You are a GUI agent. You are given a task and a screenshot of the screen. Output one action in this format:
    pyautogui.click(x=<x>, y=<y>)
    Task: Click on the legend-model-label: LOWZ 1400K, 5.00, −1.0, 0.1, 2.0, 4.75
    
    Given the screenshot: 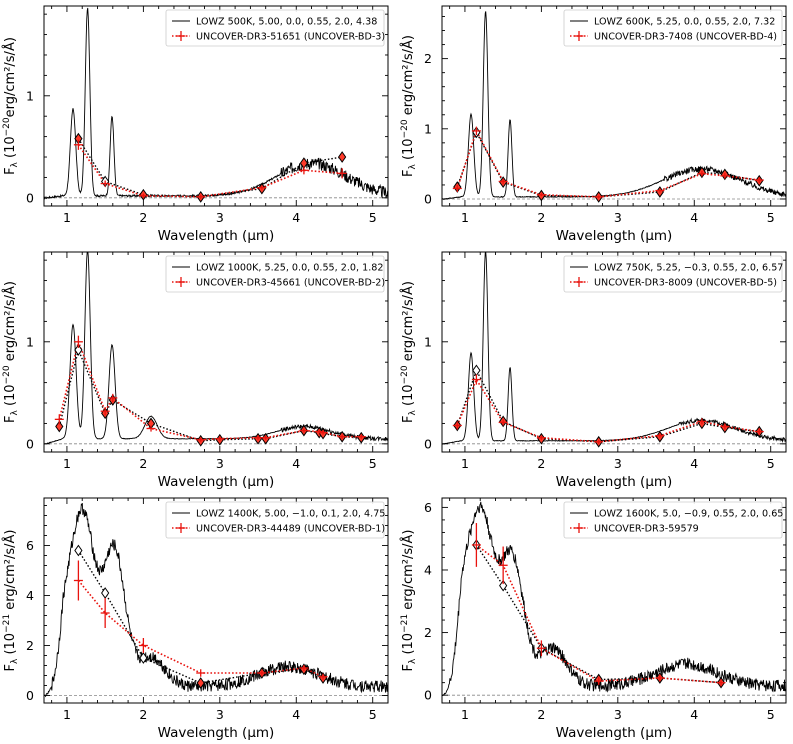 What is the action you would take?
    pyautogui.click(x=290, y=514)
    